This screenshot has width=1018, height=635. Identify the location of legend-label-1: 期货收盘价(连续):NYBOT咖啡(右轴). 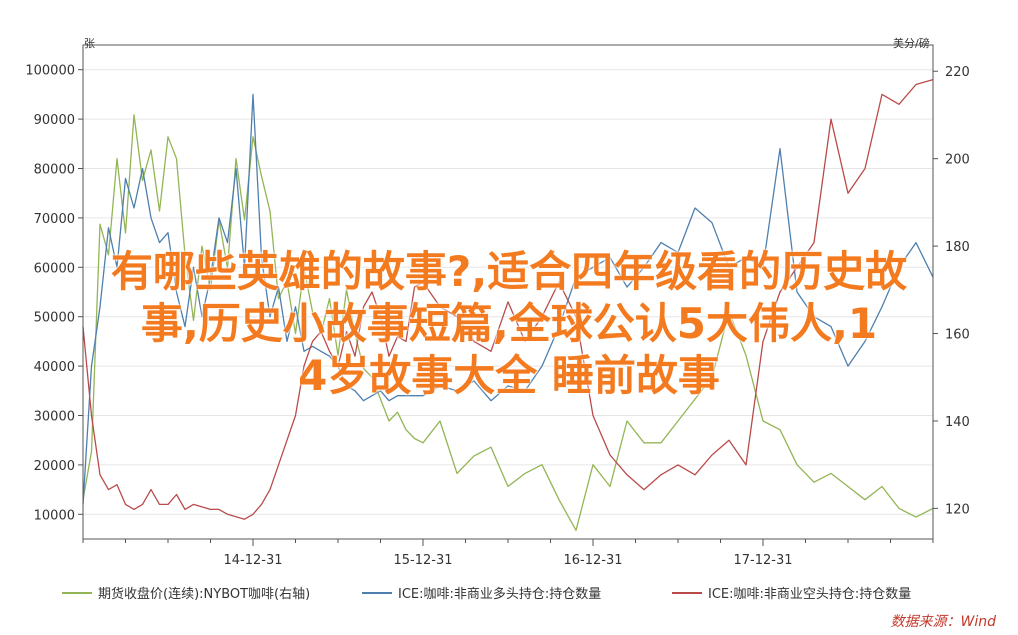
(204, 594).